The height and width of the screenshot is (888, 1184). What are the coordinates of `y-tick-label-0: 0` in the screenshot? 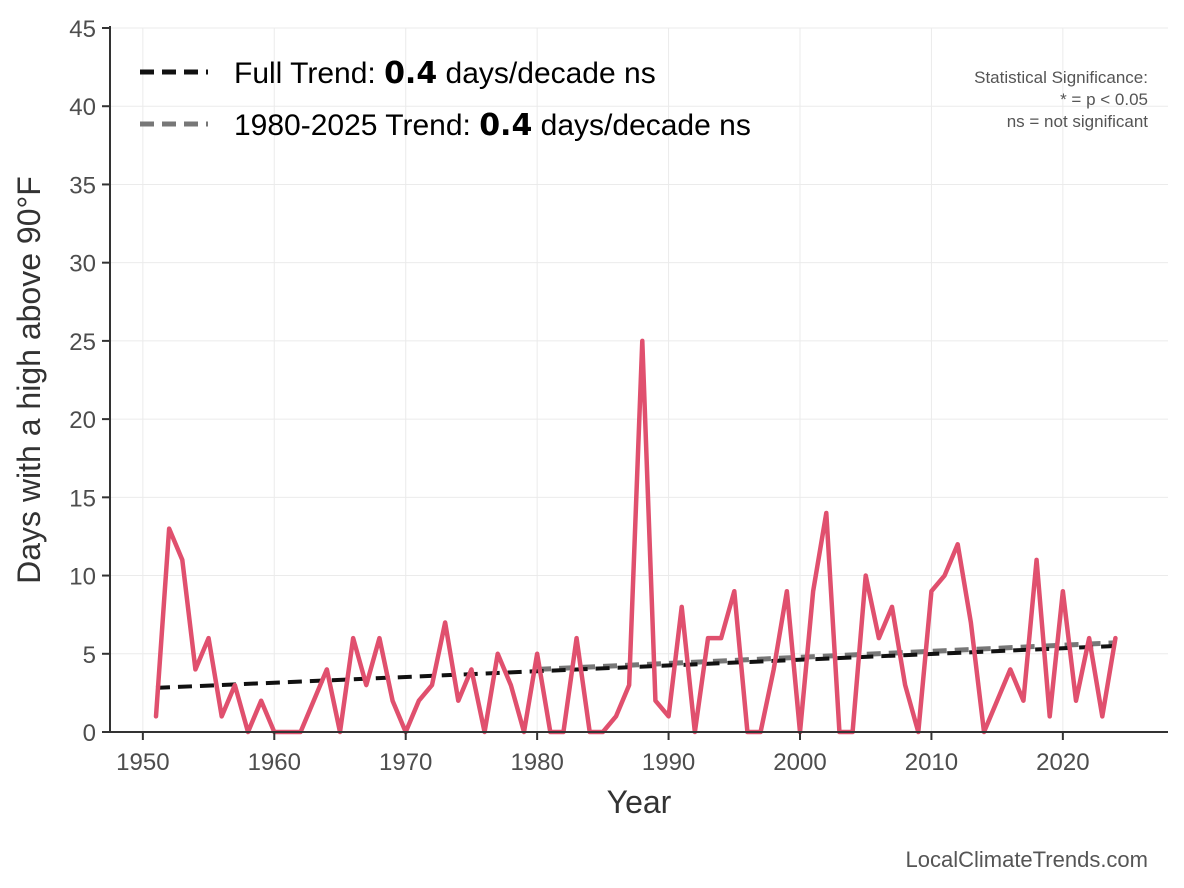 It's located at (89, 733).